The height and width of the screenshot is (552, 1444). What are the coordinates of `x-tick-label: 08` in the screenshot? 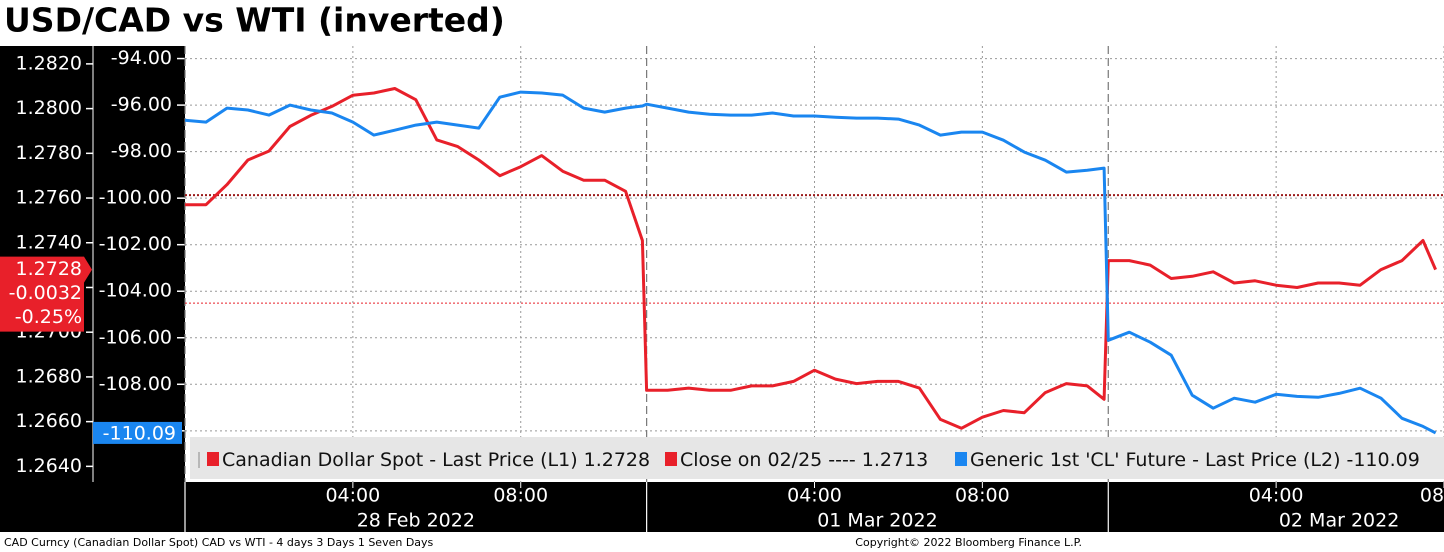 It's located at (1432, 496).